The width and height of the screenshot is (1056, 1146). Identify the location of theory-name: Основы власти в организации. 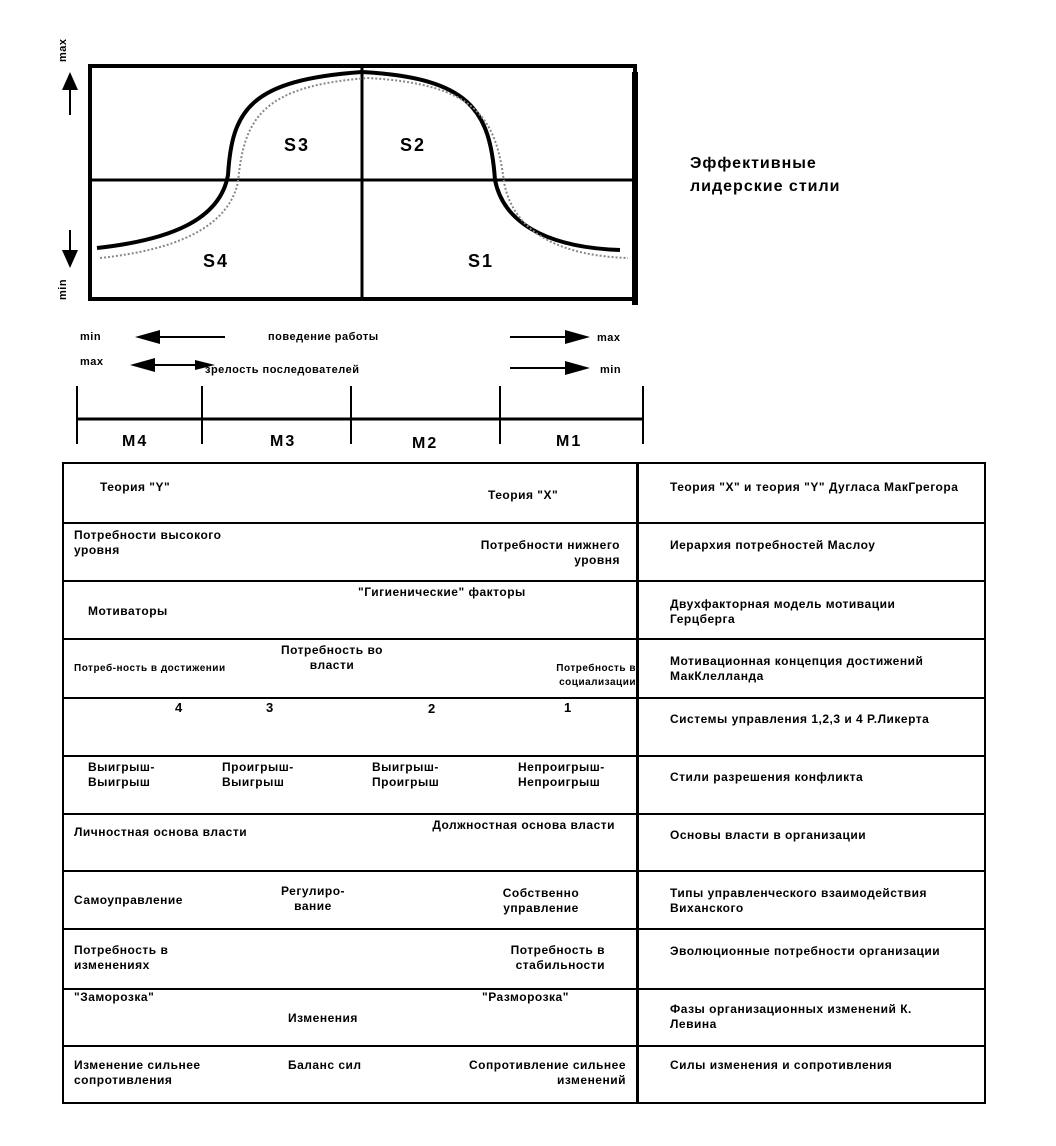
(768, 835).